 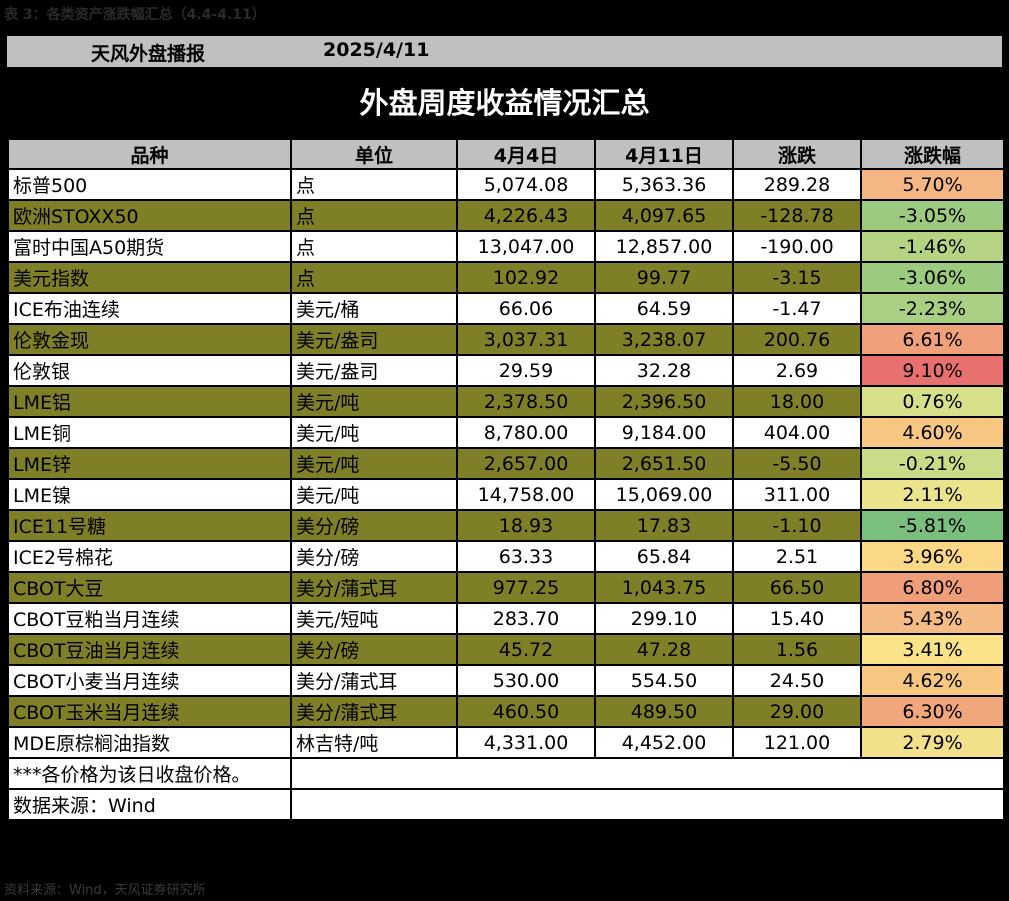 What do you see at coordinates (664, 463) in the screenshot?
I see `price-apr11-cell: 2,651.50` at bounding box center [664, 463].